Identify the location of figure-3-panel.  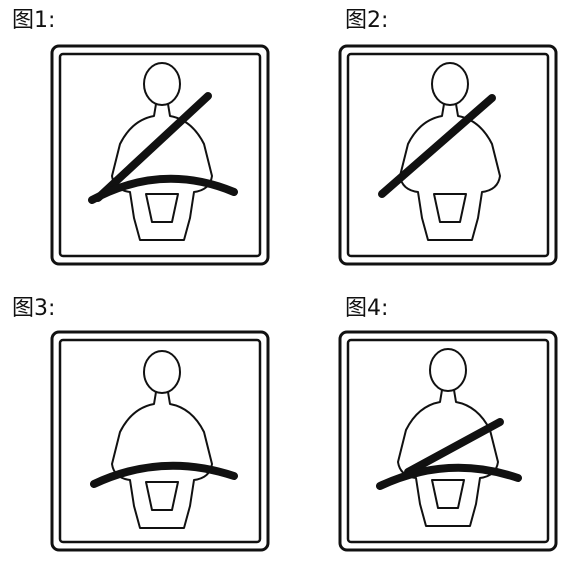
(160, 441).